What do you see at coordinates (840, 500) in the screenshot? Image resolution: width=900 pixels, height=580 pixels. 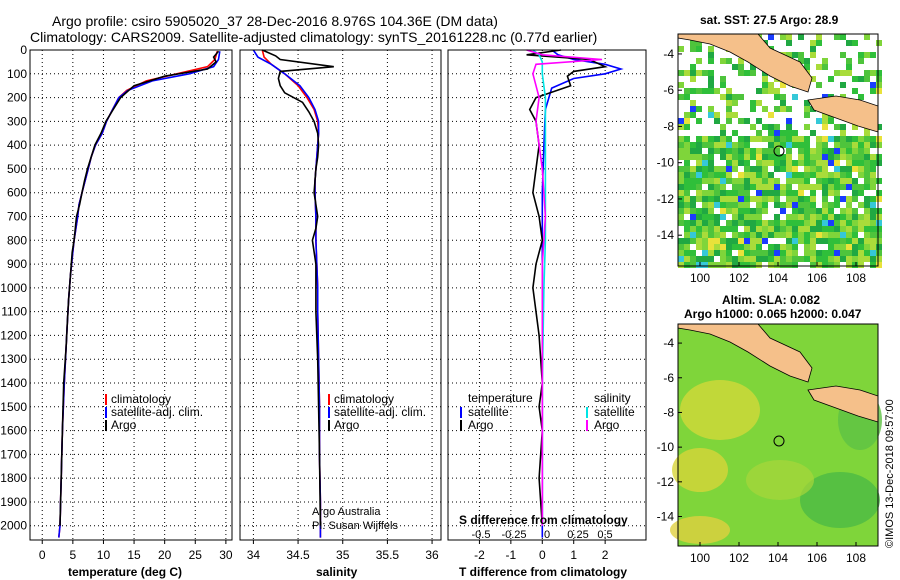 I see `sla-blob` at bounding box center [840, 500].